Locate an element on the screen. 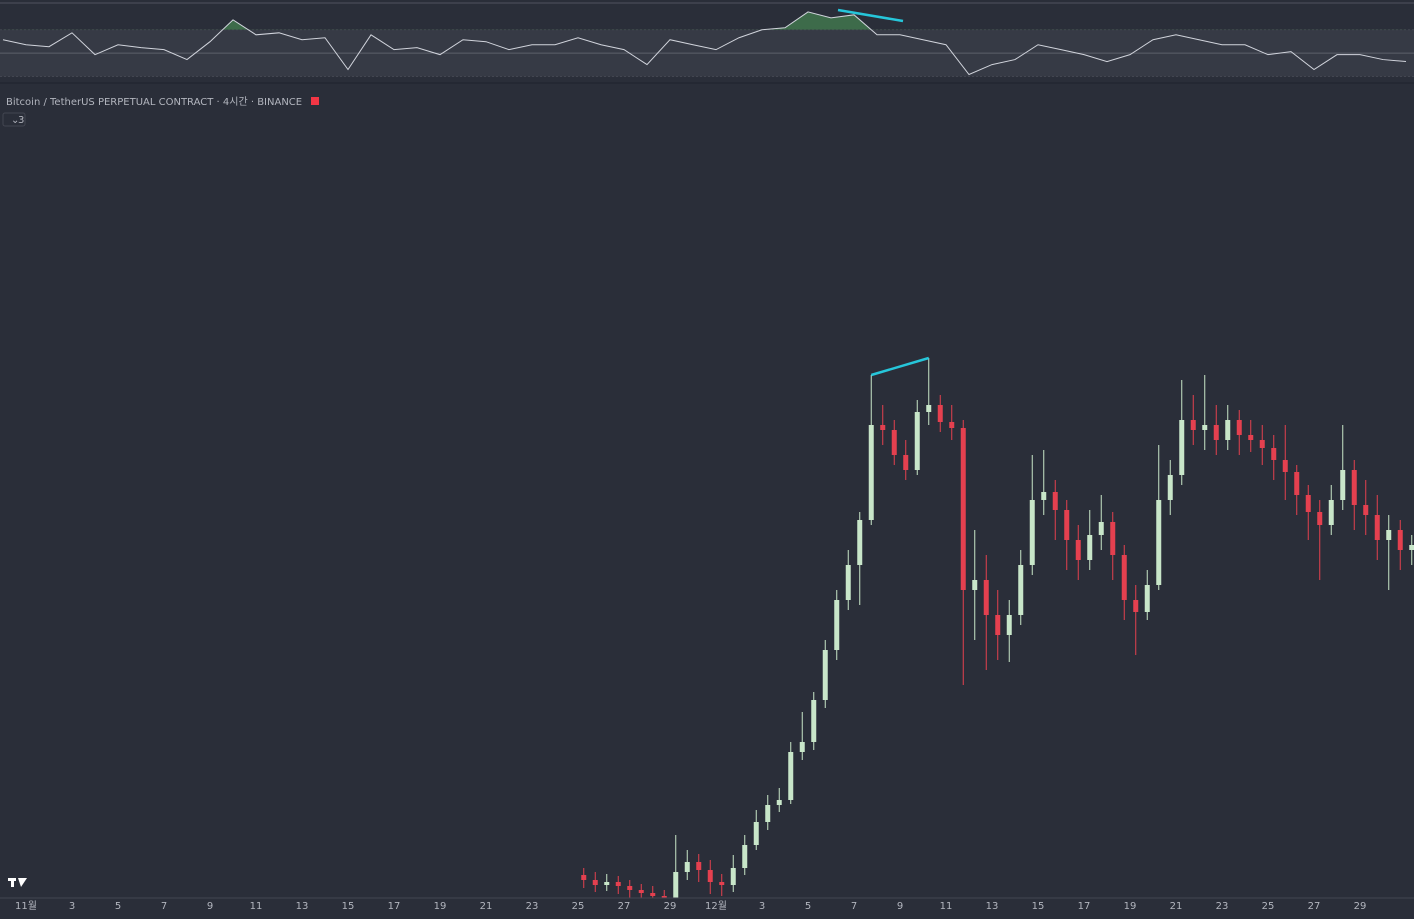 Image resolution: width=1414 pixels, height=919 pixels. badge-arrow: ⌄ is located at coordinates (15, 120).